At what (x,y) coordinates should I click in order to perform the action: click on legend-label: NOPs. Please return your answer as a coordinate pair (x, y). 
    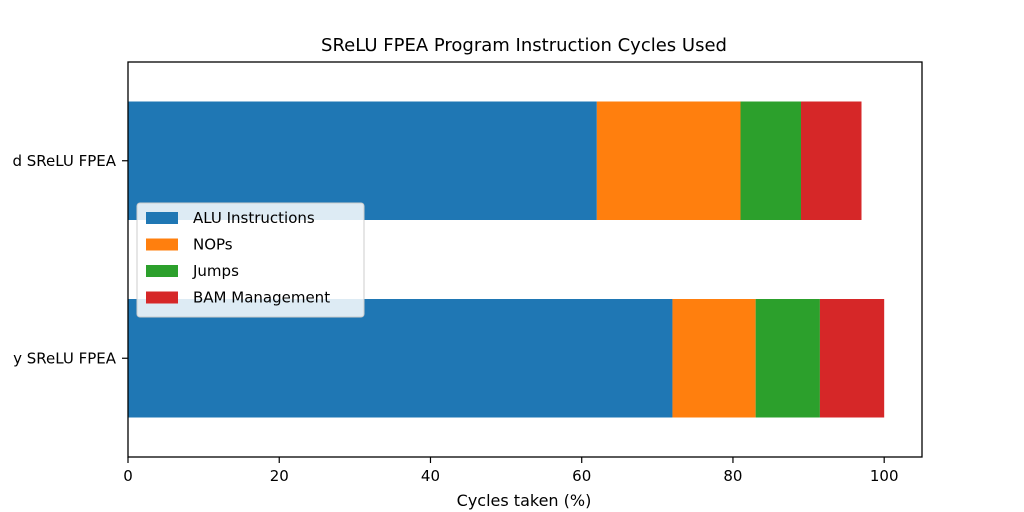
    Looking at the image, I should click on (213, 245).